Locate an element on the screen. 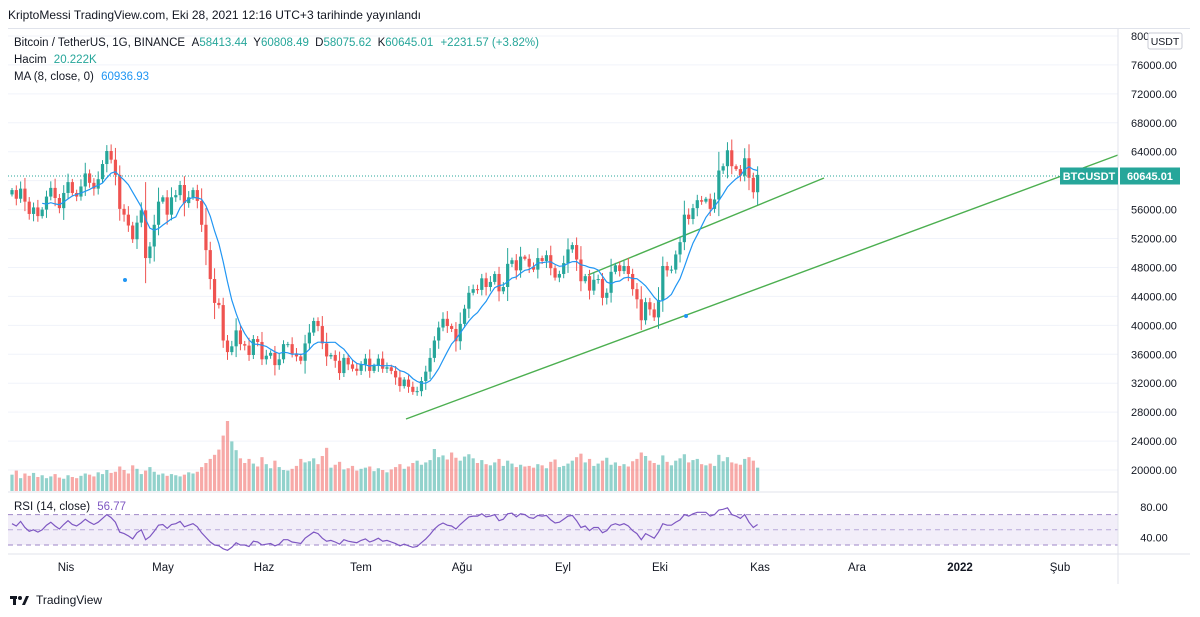 The image size is (1200, 617). rsi-tick-label: 40.00 is located at coordinates (1154, 538).